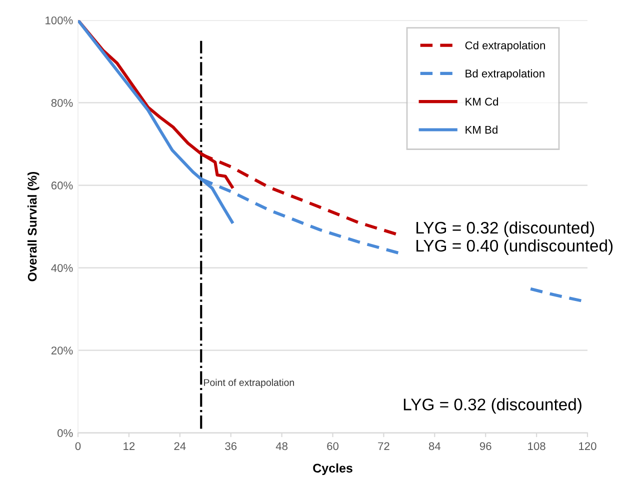 Image resolution: width=629 pixels, height=481 pixels. What do you see at coordinates (62, 268) in the screenshot?
I see `y-tick-label: 40%` at bounding box center [62, 268].